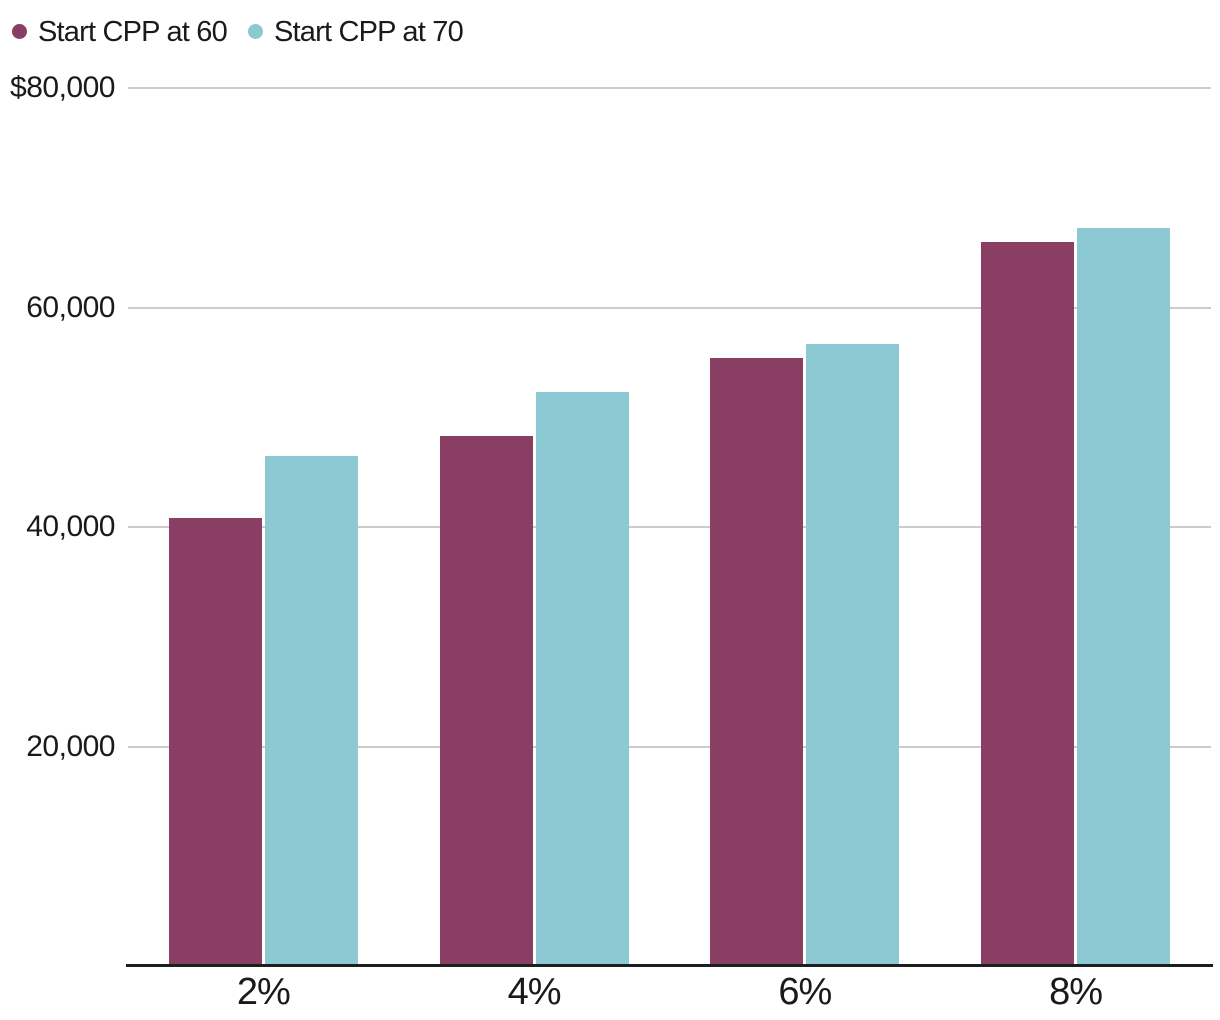 The width and height of the screenshot is (1220, 1020). Describe the element at coordinates (534, 992) in the screenshot. I see `x-axis-tick-label: 4%` at that location.